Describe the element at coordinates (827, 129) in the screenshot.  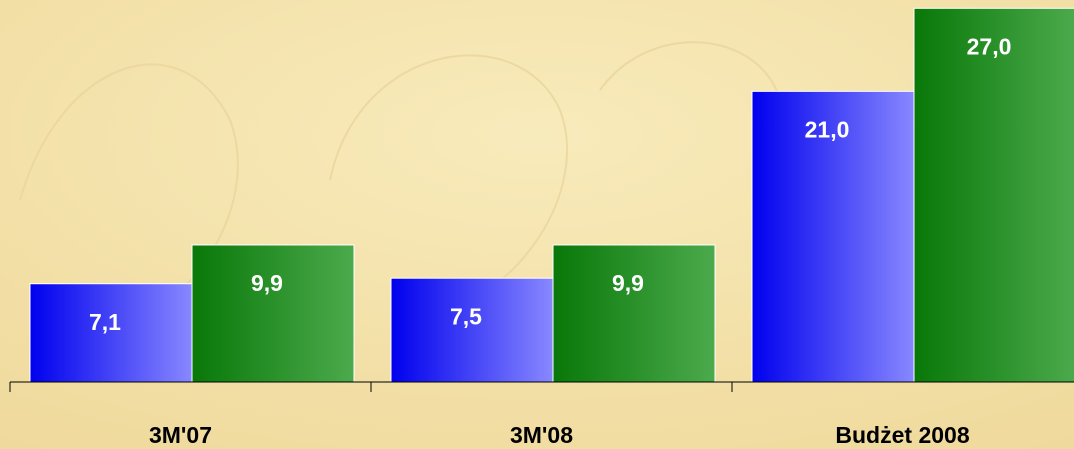
I see `value-label: 21,0` at that location.